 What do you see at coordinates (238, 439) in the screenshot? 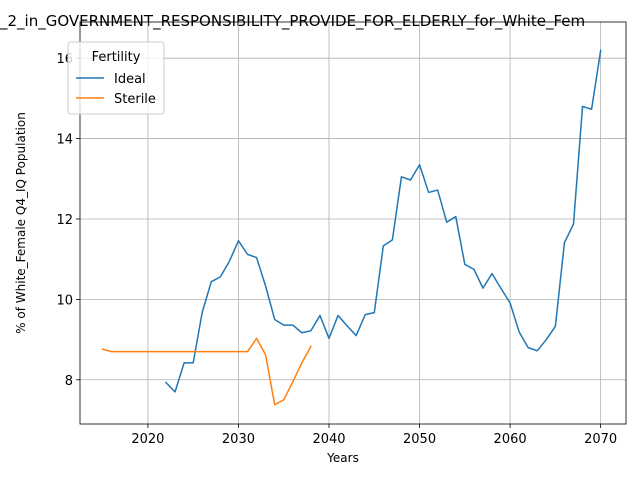
I see `x-tick-label: 2030` at bounding box center [238, 439].